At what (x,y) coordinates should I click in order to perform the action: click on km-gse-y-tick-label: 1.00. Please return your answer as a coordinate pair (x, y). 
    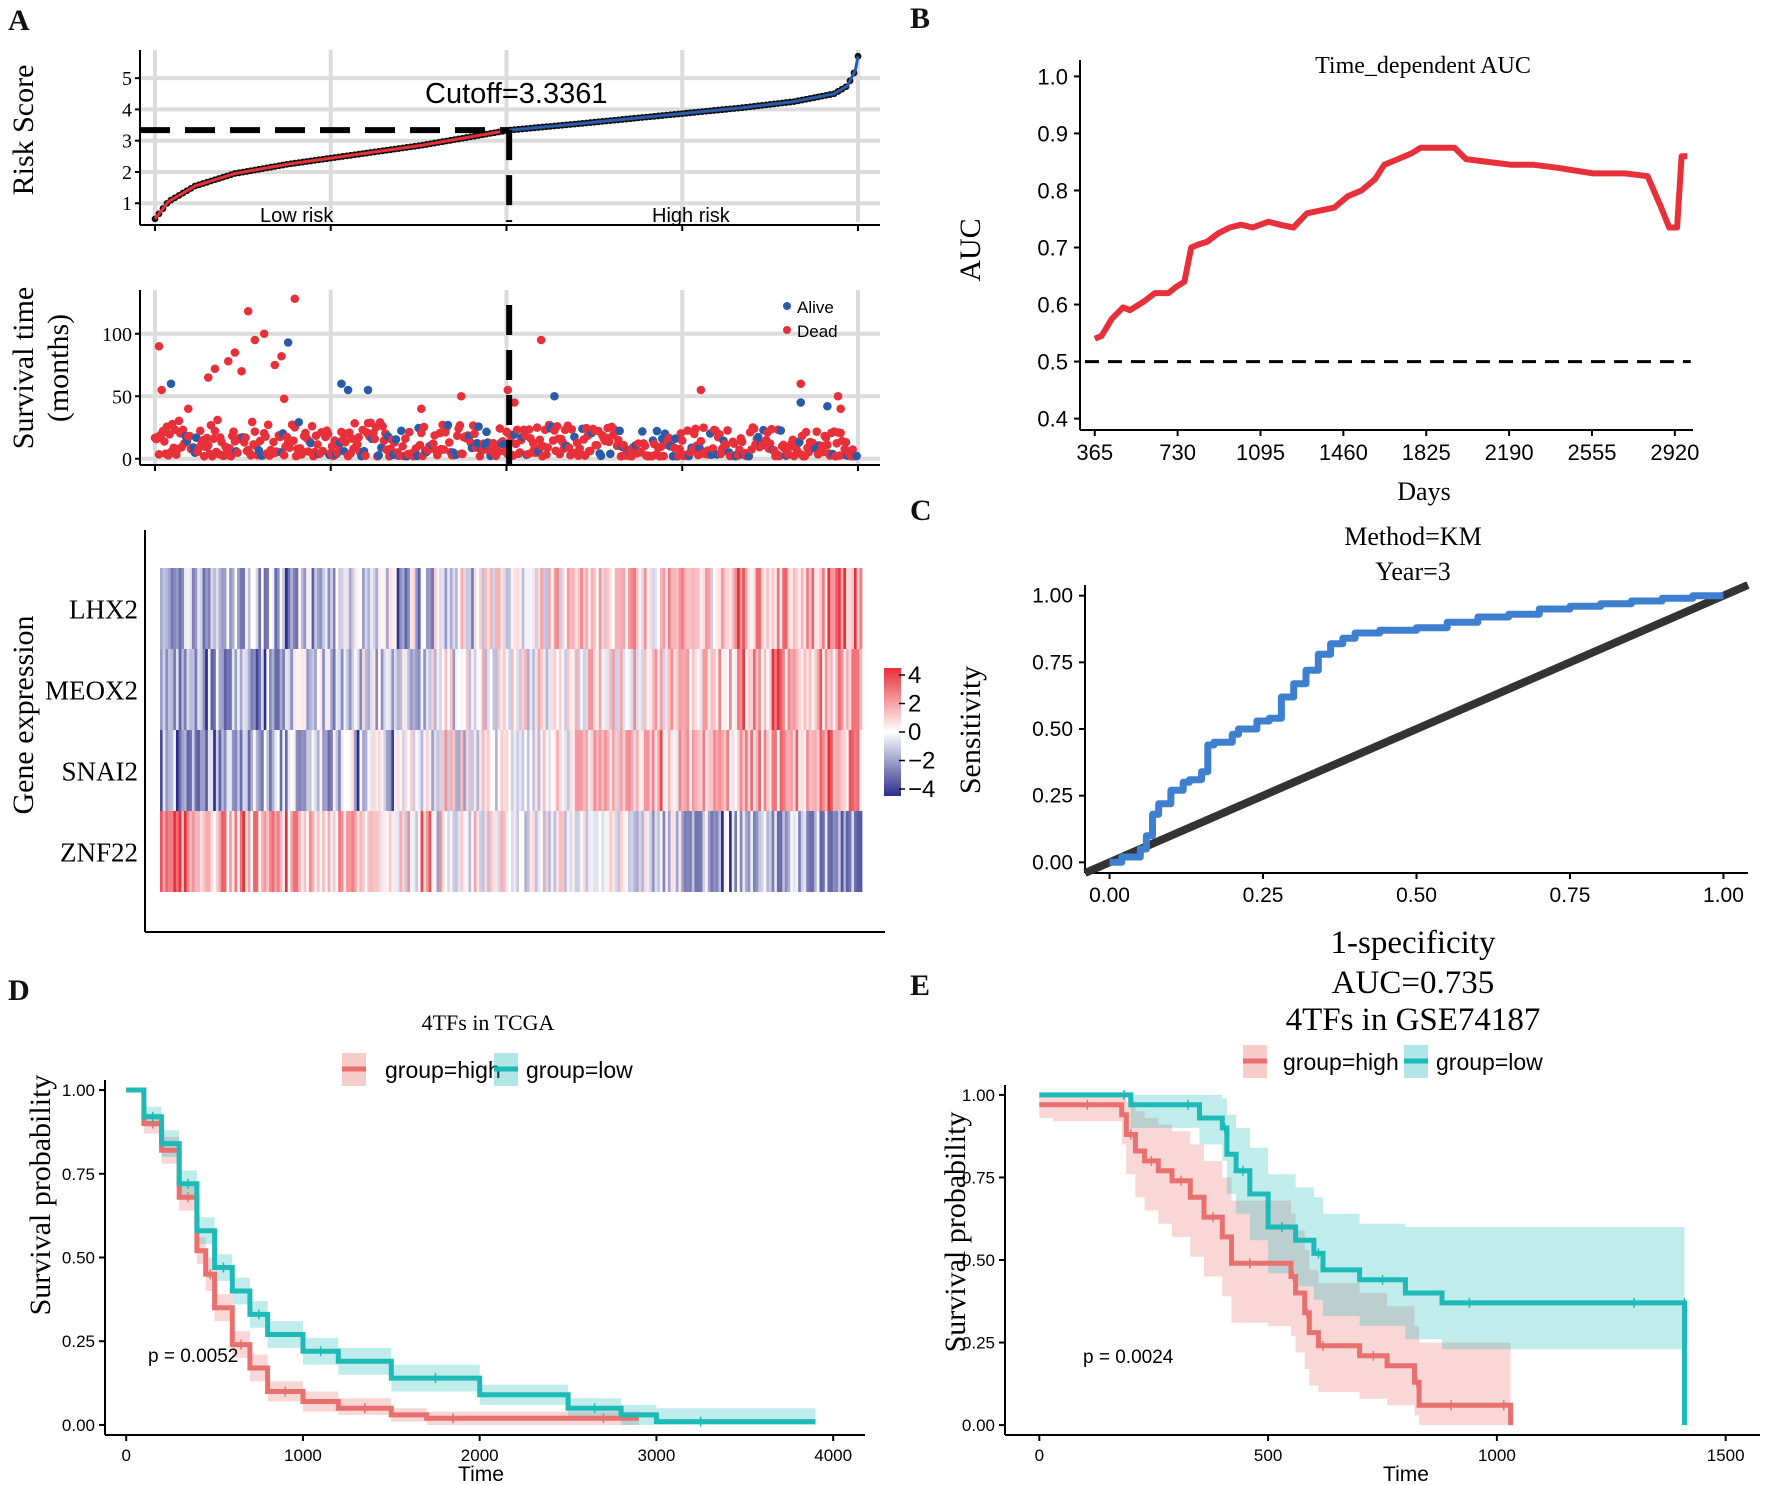
    Looking at the image, I should click on (978, 1095).